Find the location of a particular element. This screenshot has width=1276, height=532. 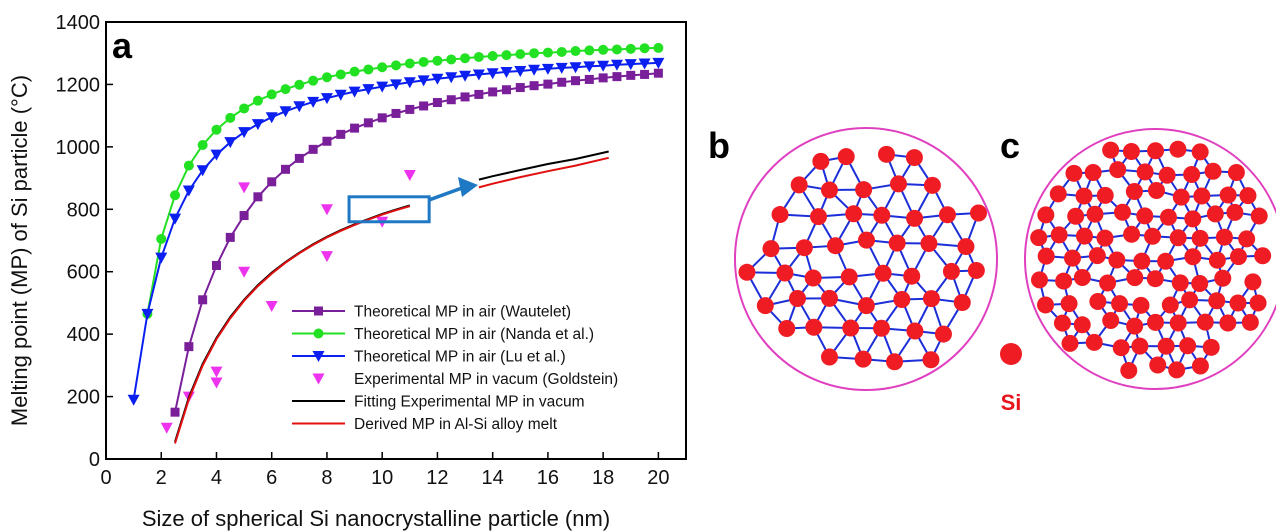

x-tick-label: 16 is located at coordinates (548, 478).